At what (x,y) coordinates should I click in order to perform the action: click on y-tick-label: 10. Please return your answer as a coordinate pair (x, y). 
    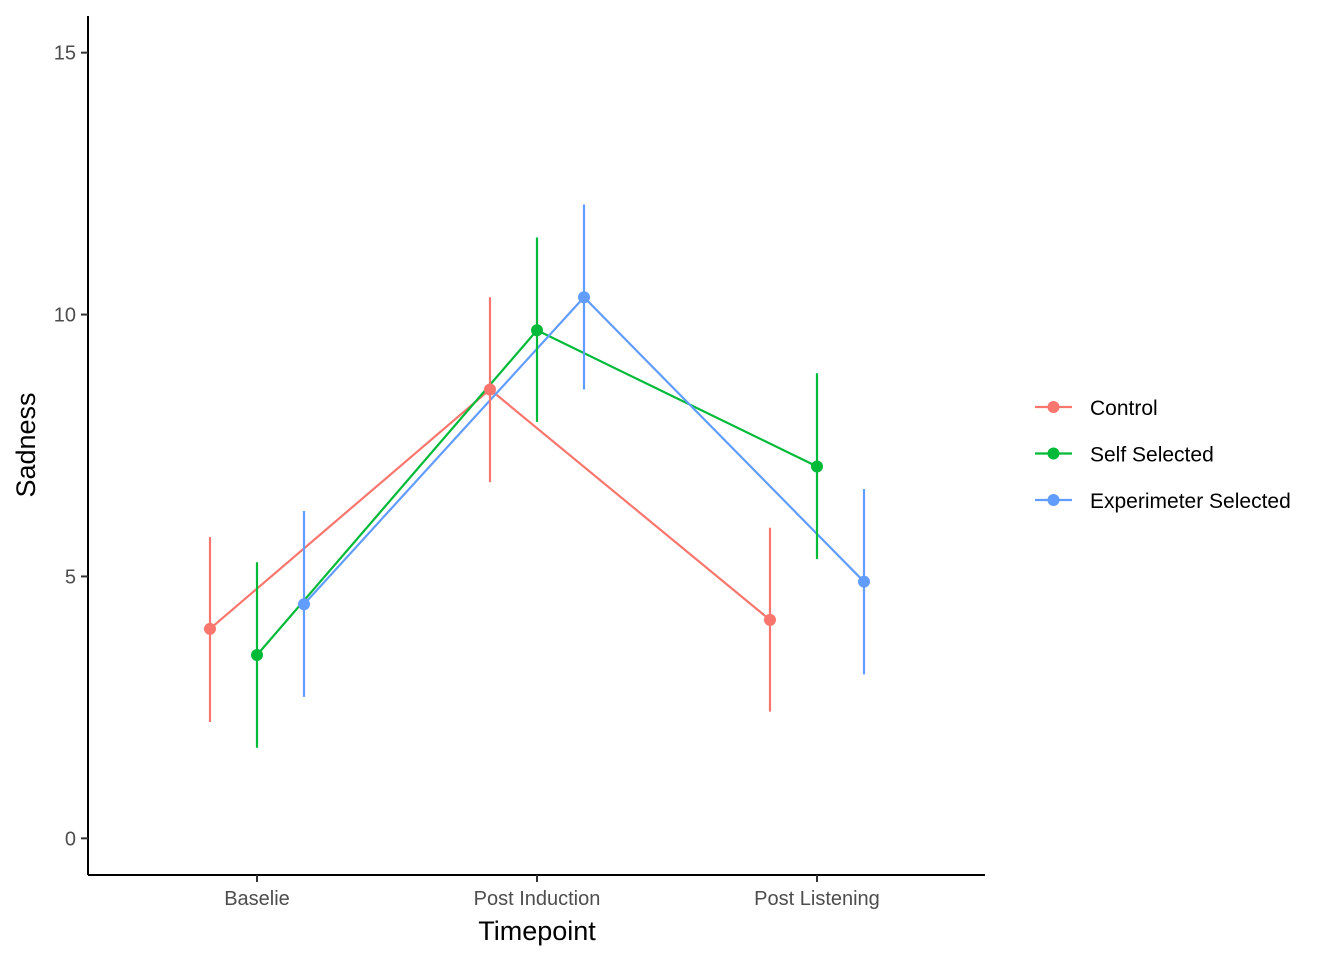
    Looking at the image, I should click on (65, 316).